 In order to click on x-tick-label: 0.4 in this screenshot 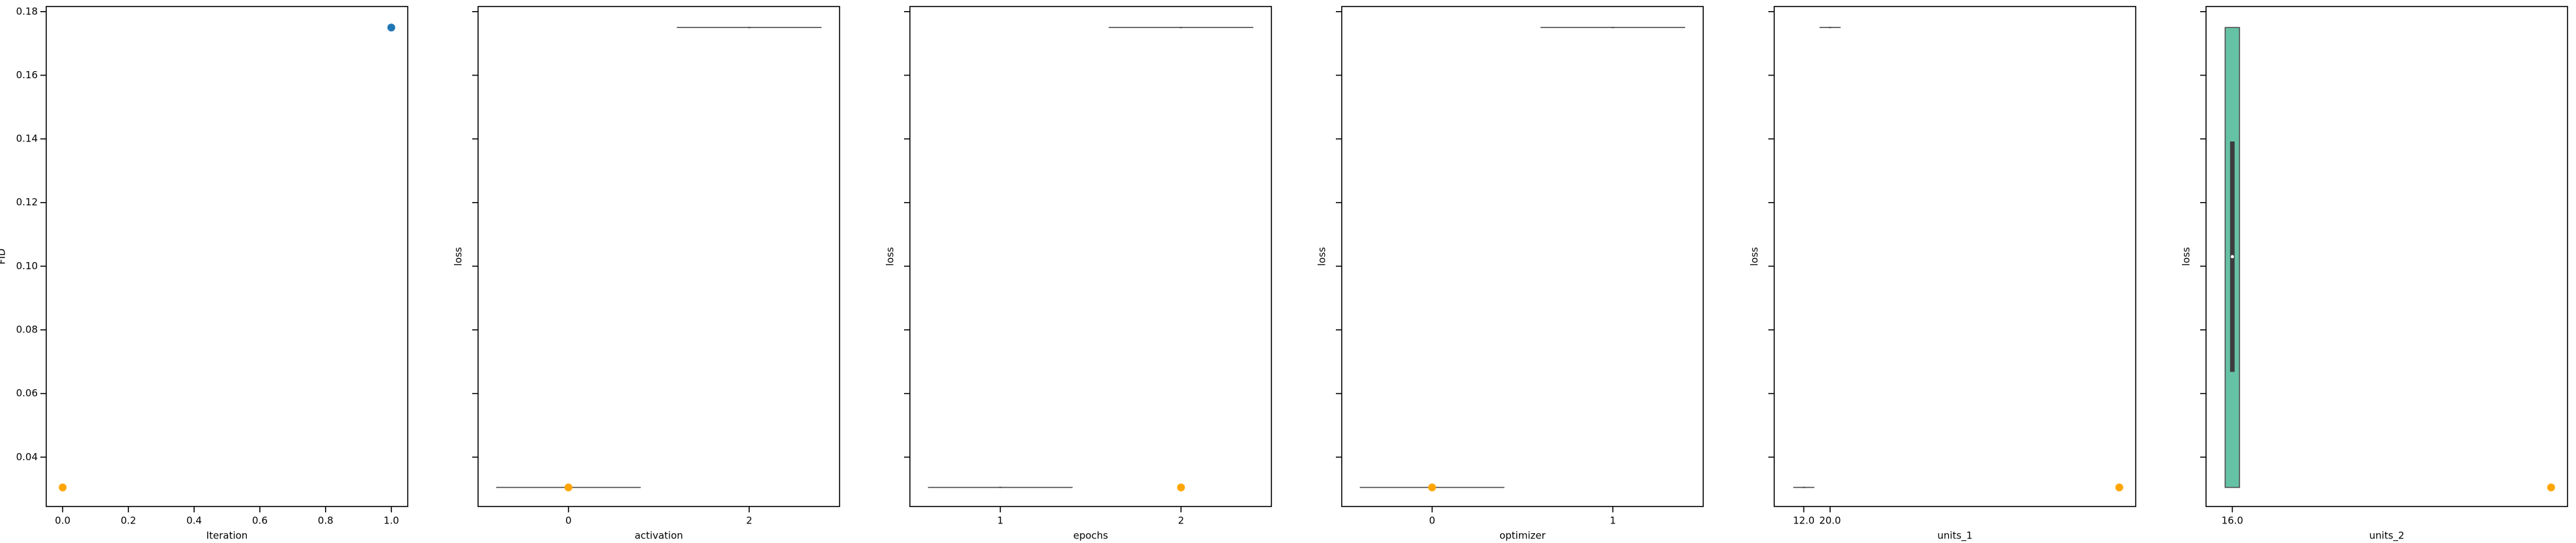, I will do `click(194, 521)`.